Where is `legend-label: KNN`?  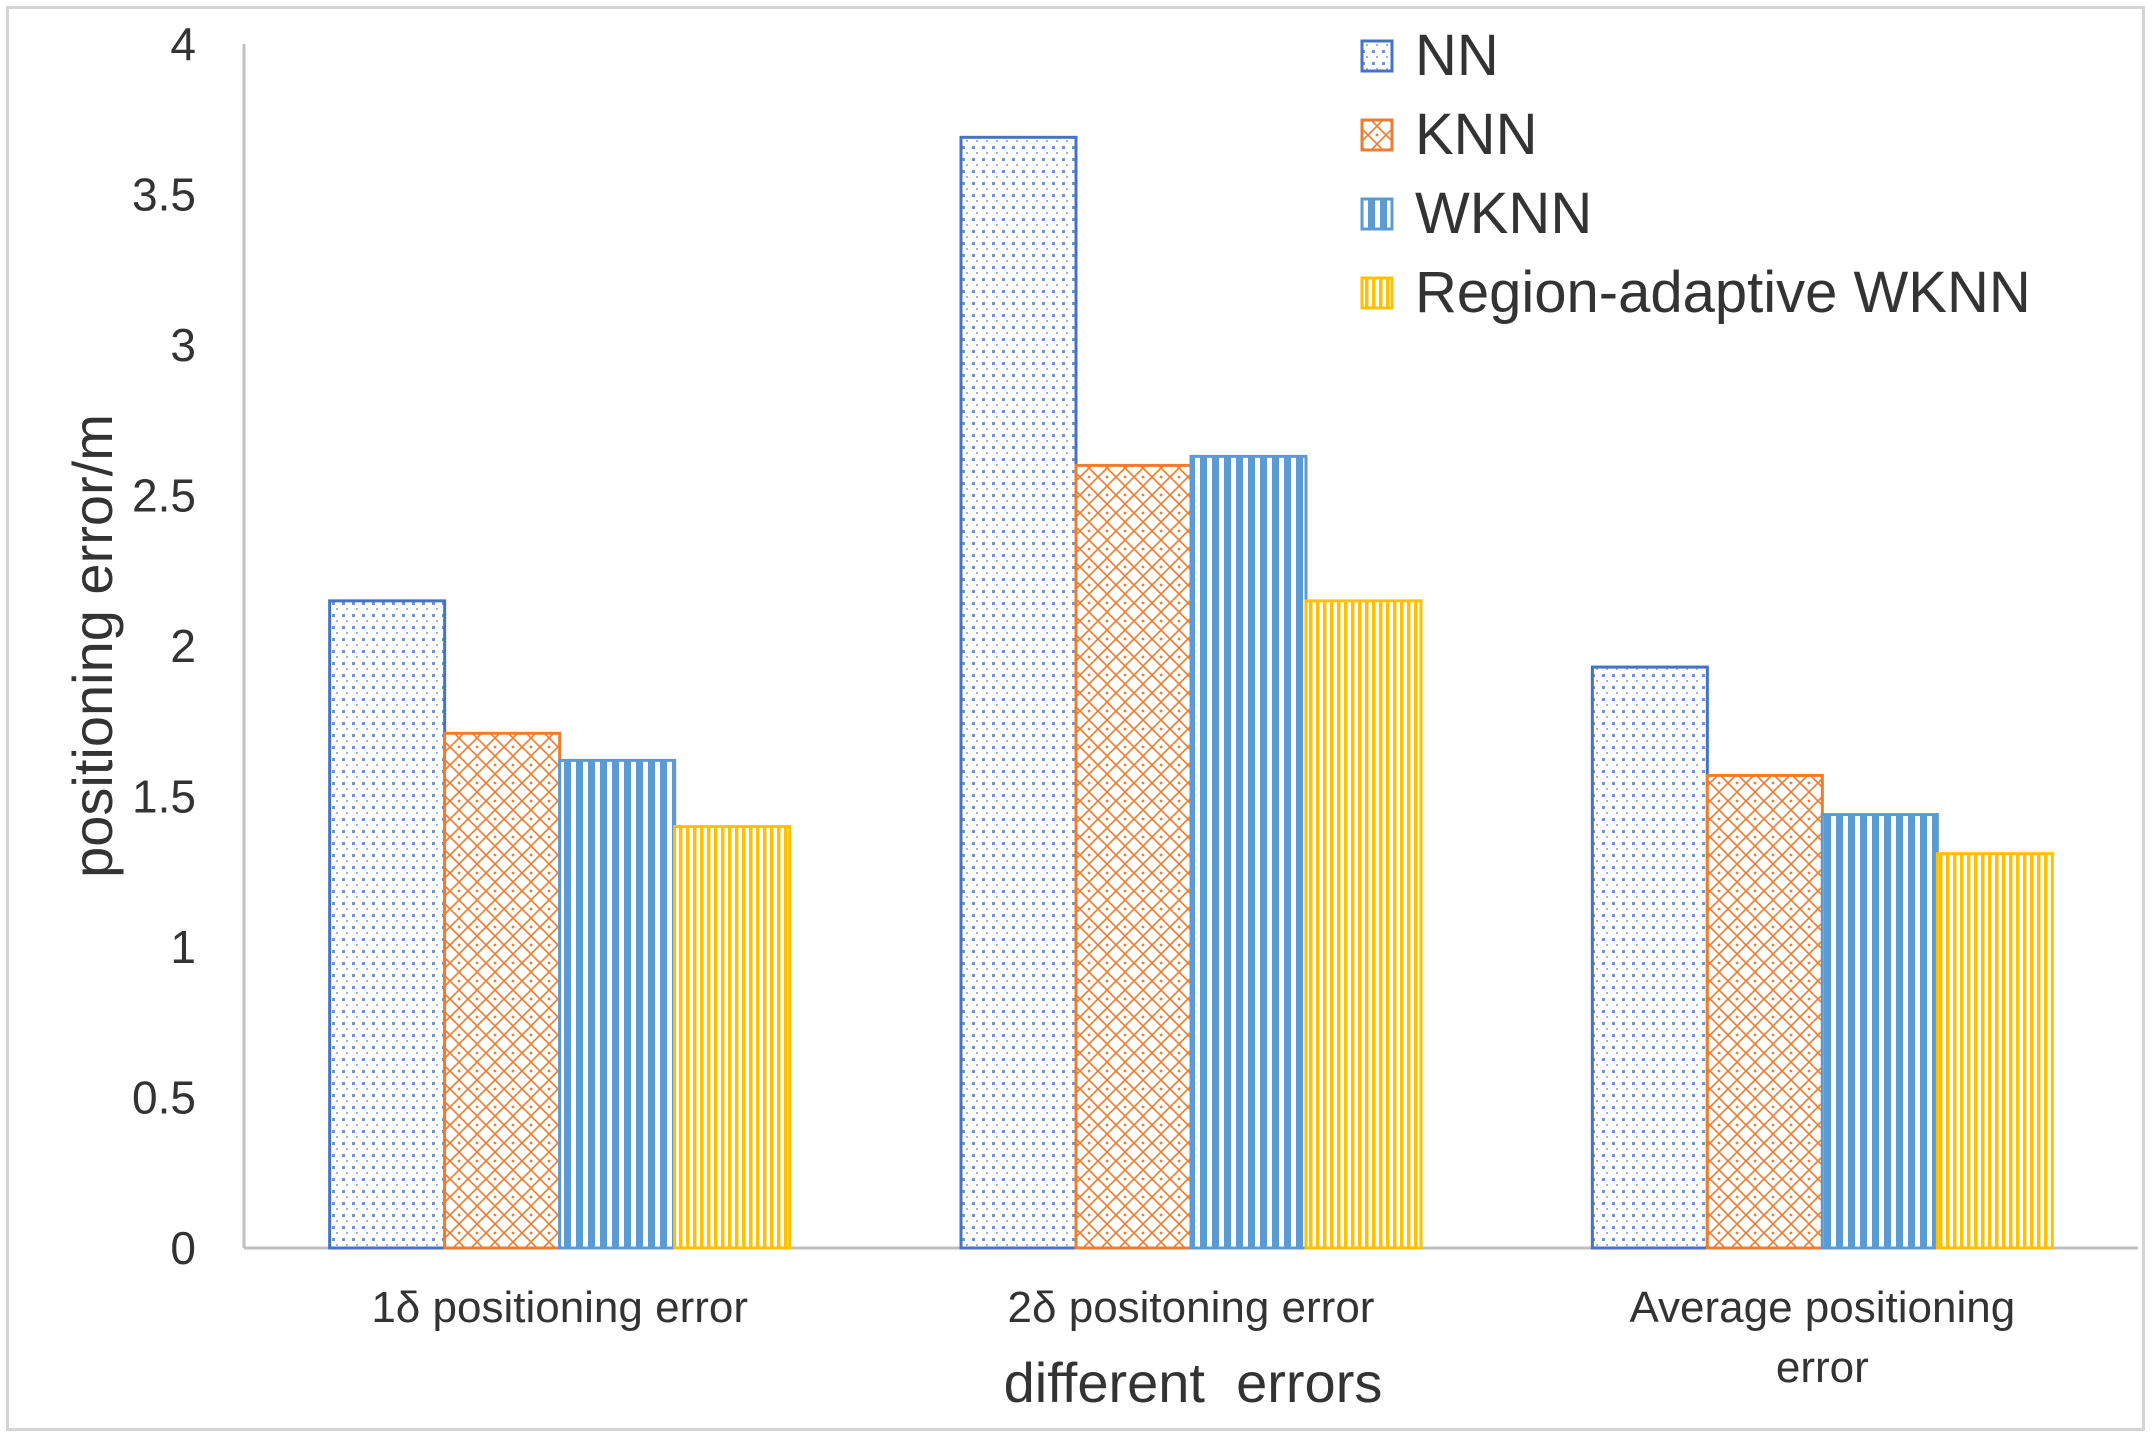
legend-label: KNN is located at coordinates (1476, 134).